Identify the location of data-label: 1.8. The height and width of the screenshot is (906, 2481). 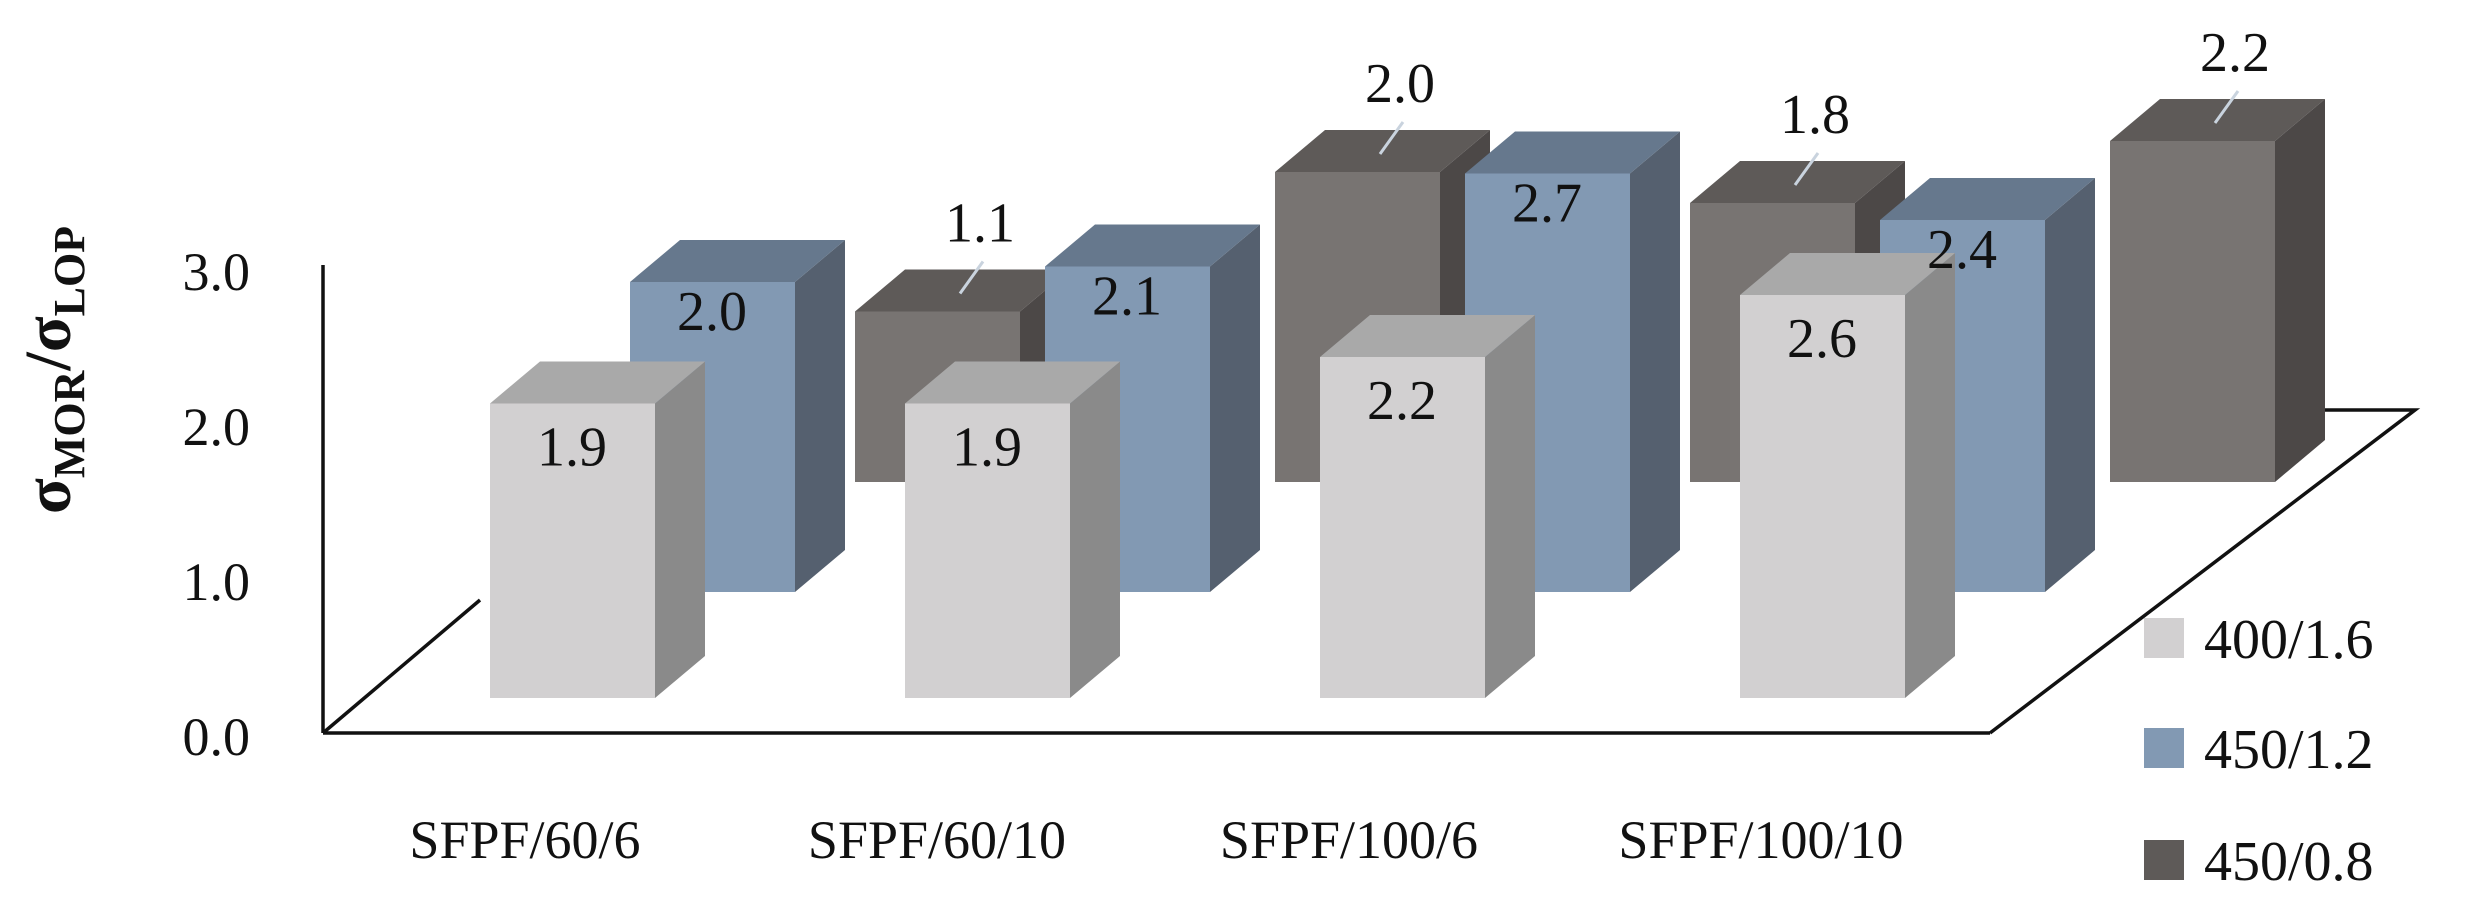
(1815, 115).